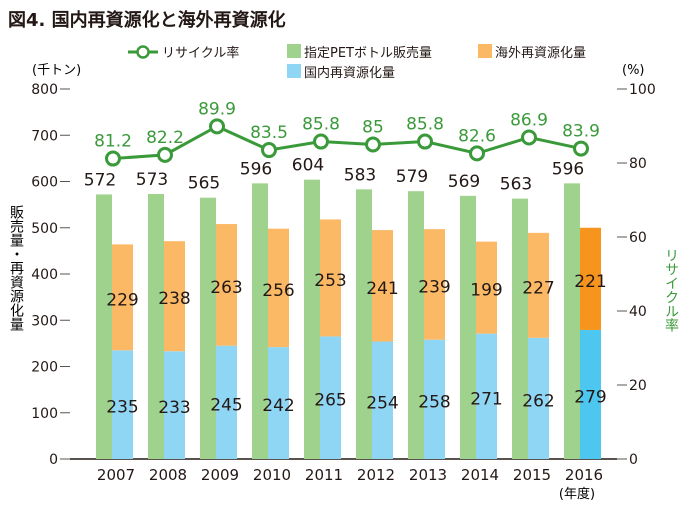 This screenshot has width=690, height=512. I want to click on x-tick-label: 2012, so click(376, 475).